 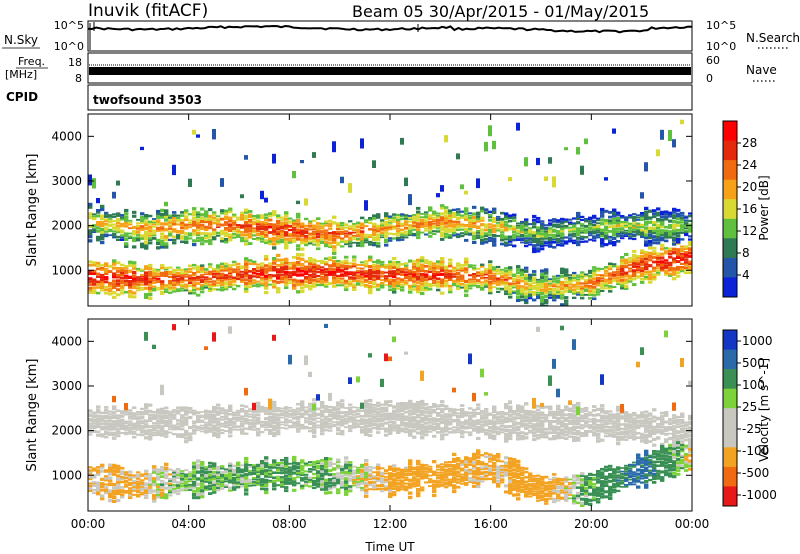 I want to click on beam-date-title: Beam 05 30/Apr/2015 - 01/May/2015, so click(x=500, y=11).